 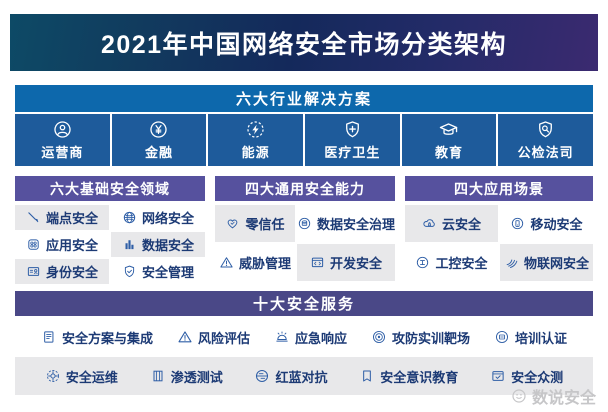 What do you see at coordinates (320, 338) in the screenshot?
I see `service-label: 应急响应` at bounding box center [320, 338].